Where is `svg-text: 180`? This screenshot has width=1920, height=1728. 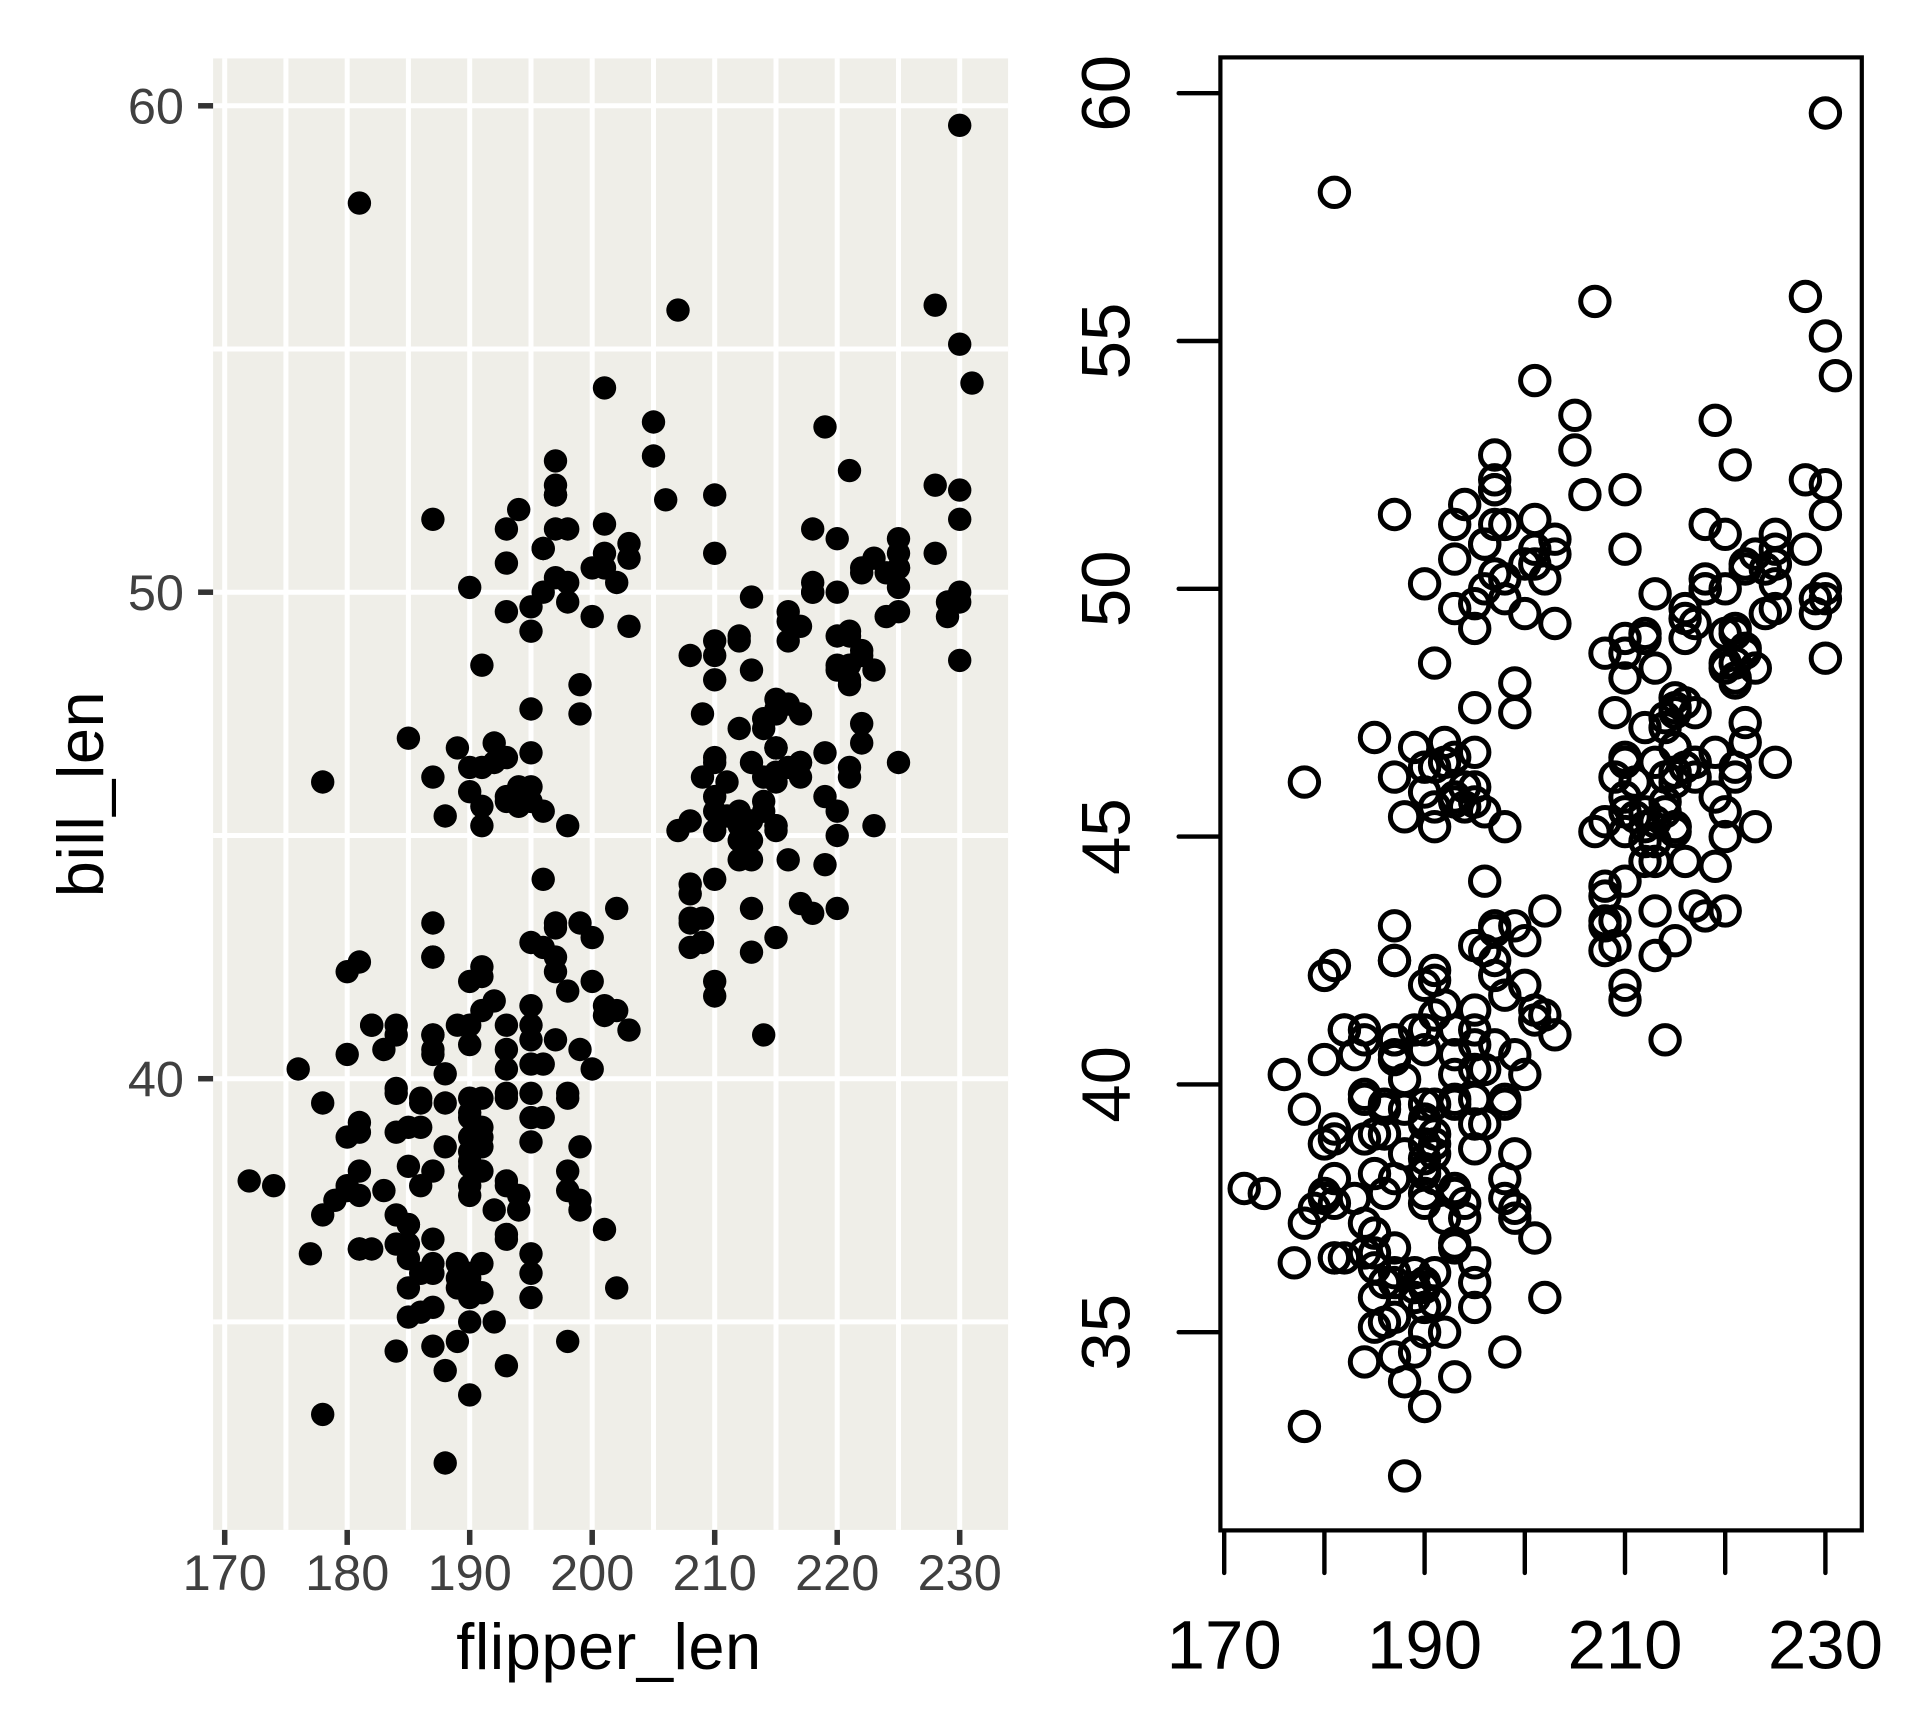 svg-text: 180 is located at coordinates (347, 1572).